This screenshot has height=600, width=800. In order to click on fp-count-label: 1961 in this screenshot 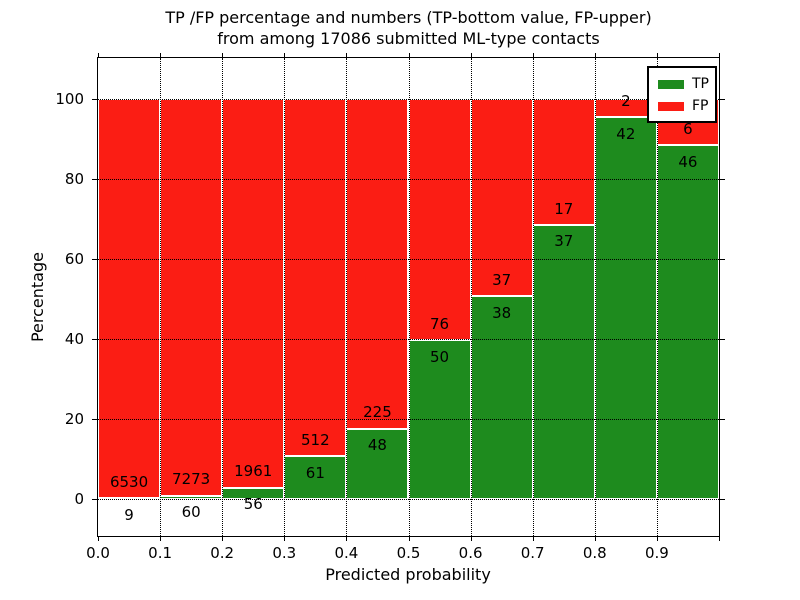, I will do `click(253, 471)`.